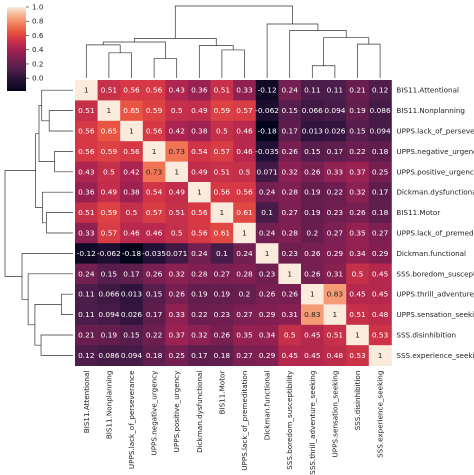 This screenshot has height=475, width=474. I want to click on row-tick-label: SSS.disinhibition, so click(426, 335).